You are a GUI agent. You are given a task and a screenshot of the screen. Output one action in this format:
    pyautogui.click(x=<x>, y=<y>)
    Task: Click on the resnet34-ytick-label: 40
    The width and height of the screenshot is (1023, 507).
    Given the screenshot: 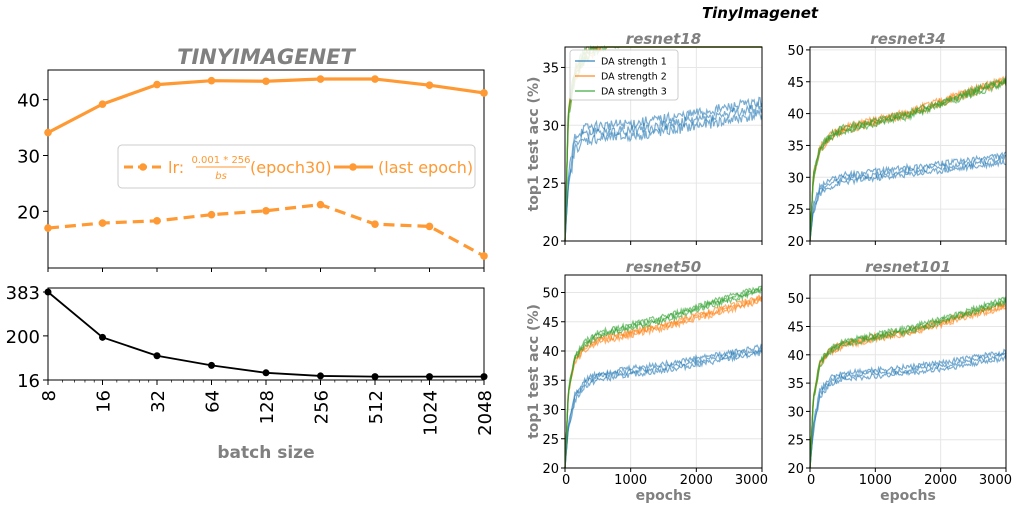 What is the action you would take?
    pyautogui.click(x=795, y=115)
    